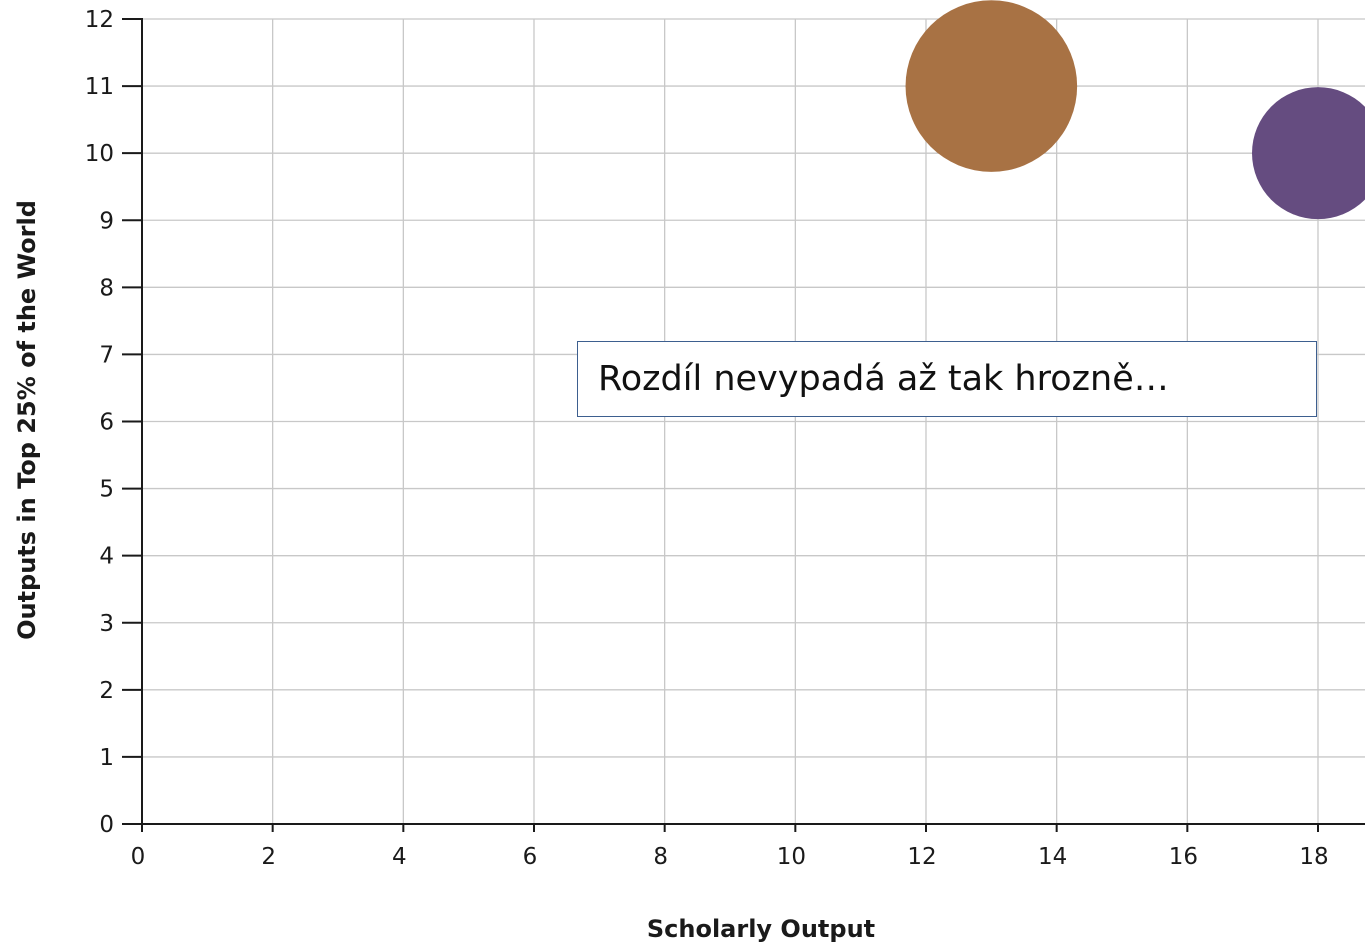 The width and height of the screenshot is (1365, 942). Describe the element at coordinates (1183, 857) in the screenshot. I see `x-tick-label: 16` at that location.